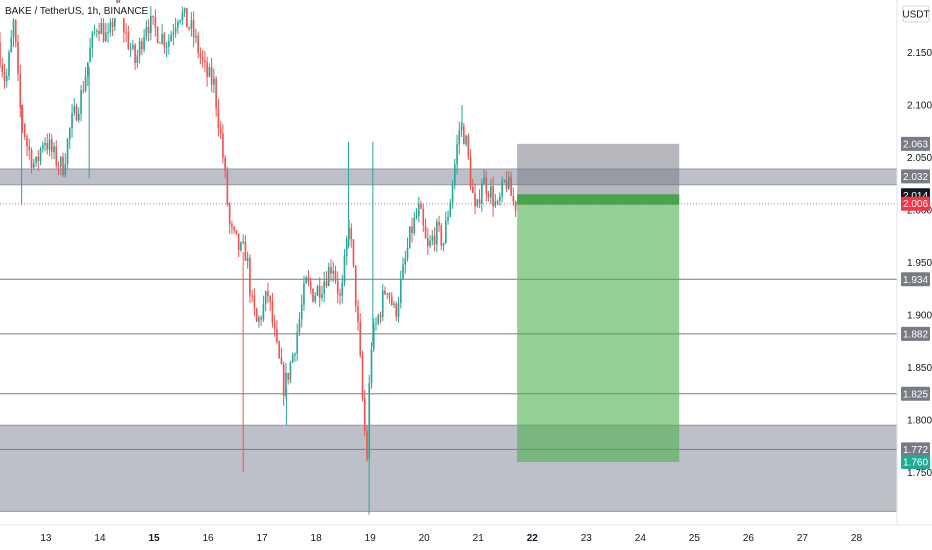 This screenshot has height=550, width=932. Describe the element at coordinates (154, 538) in the screenshot. I see `time-tick-label: 15` at that location.